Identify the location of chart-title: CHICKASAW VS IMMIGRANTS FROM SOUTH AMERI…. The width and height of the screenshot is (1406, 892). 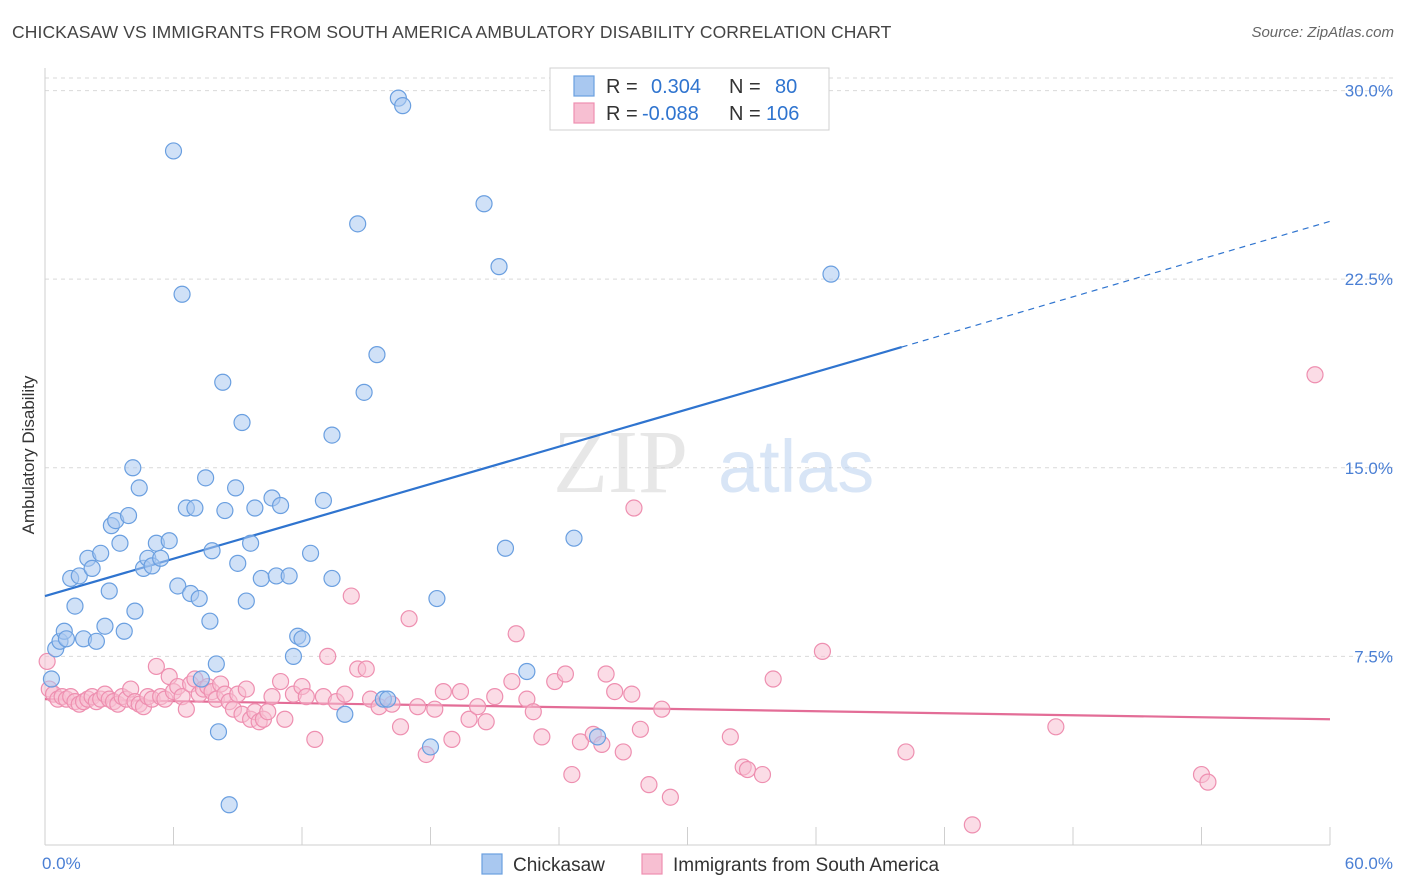
(452, 32).